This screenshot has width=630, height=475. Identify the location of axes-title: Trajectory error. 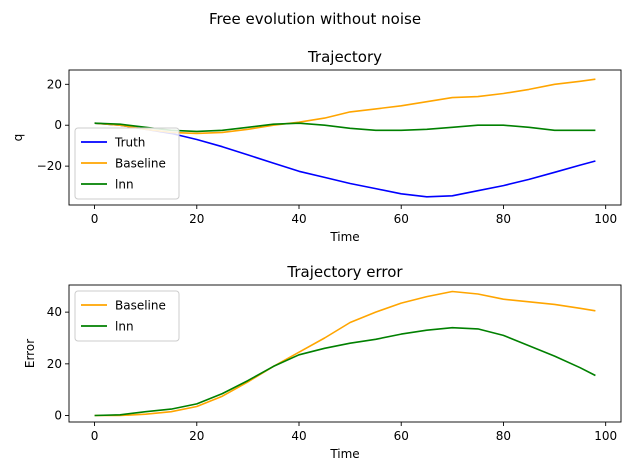
(344, 272).